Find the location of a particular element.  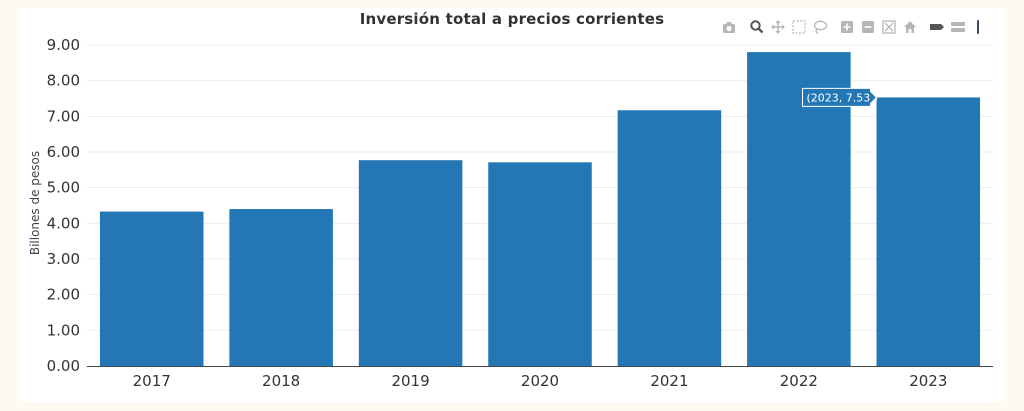

hover-tooltip: (2023, 7.53 ) is located at coordinates (840, 97).